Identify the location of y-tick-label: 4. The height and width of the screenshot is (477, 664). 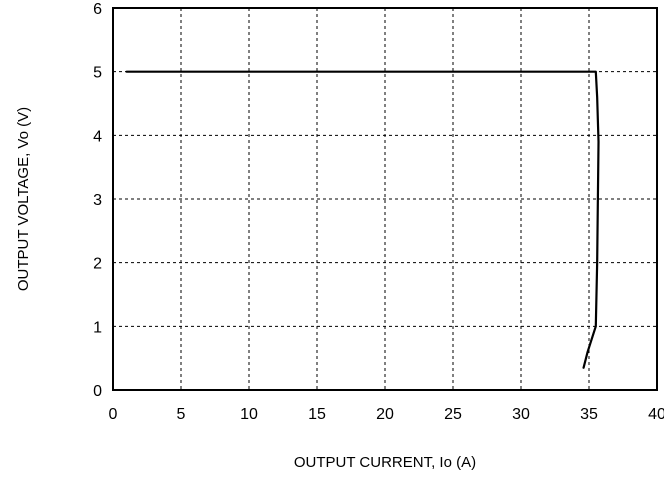
(97, 136).